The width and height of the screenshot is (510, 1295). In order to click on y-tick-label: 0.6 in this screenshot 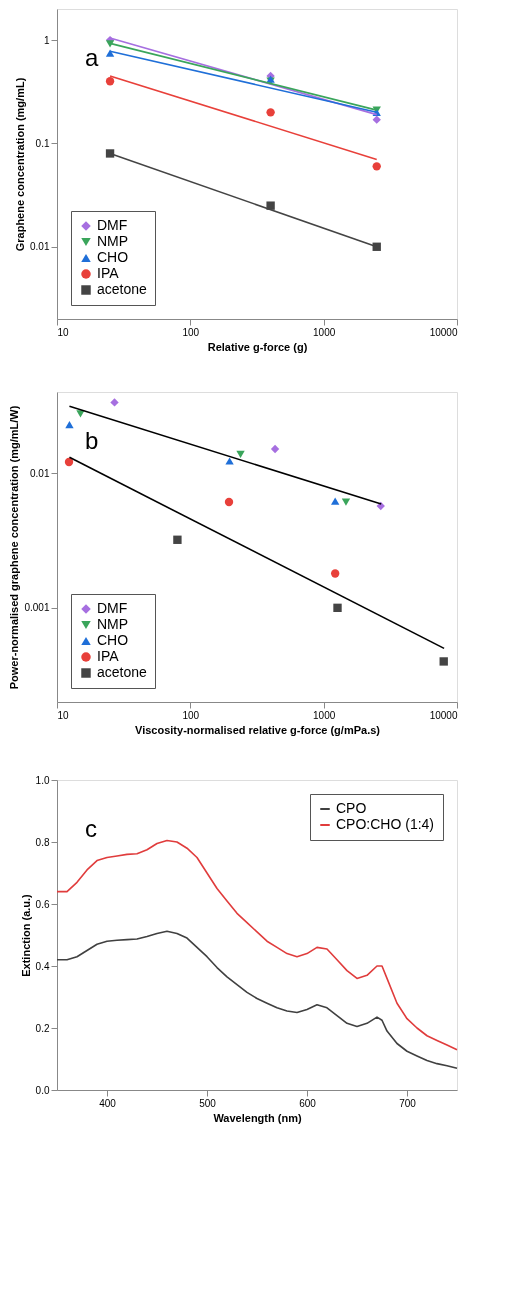, I will do `click(42, 904)`.